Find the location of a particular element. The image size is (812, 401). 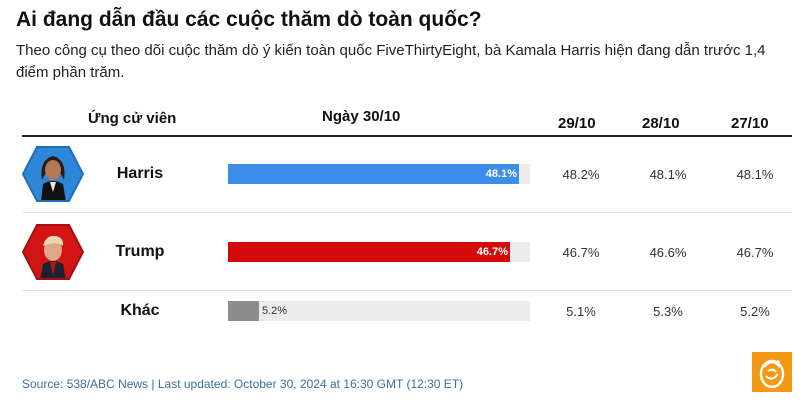

header-current-date: Ngày 30/10 is located at coordinates (361, 116).